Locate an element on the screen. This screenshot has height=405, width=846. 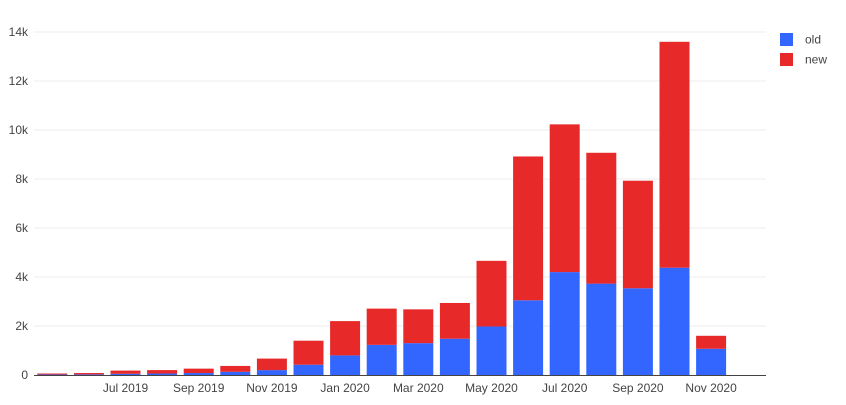
y-tick-label: 6k is located at coordinates (22, 228).